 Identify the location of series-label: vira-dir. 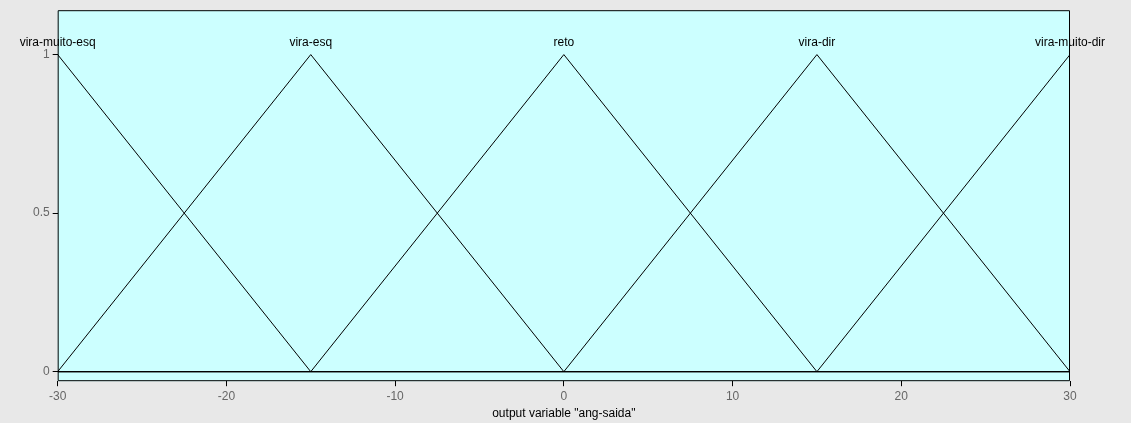
(817, 41).